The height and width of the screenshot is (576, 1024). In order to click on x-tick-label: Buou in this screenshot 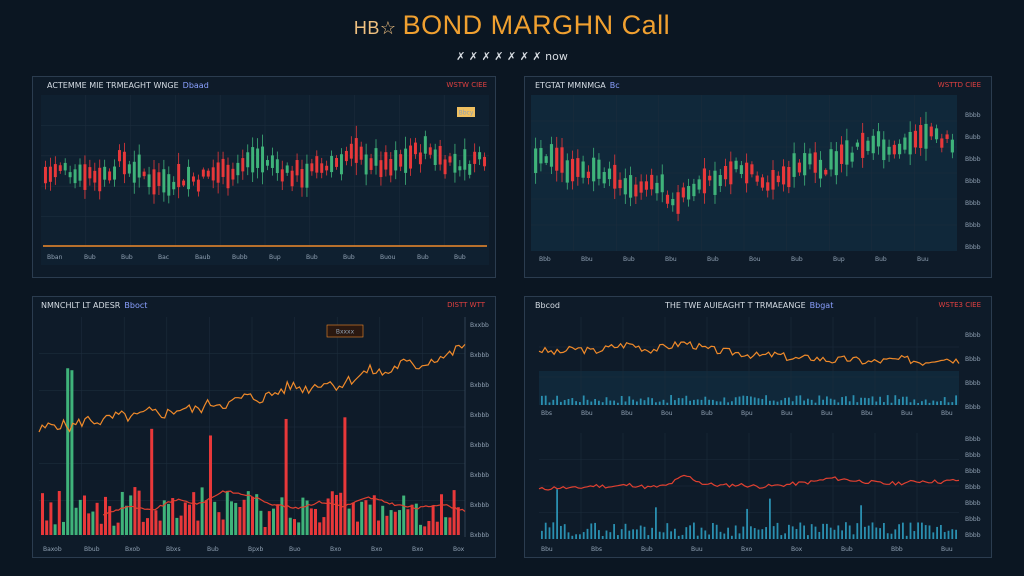, I will do `click(388, 257)`.